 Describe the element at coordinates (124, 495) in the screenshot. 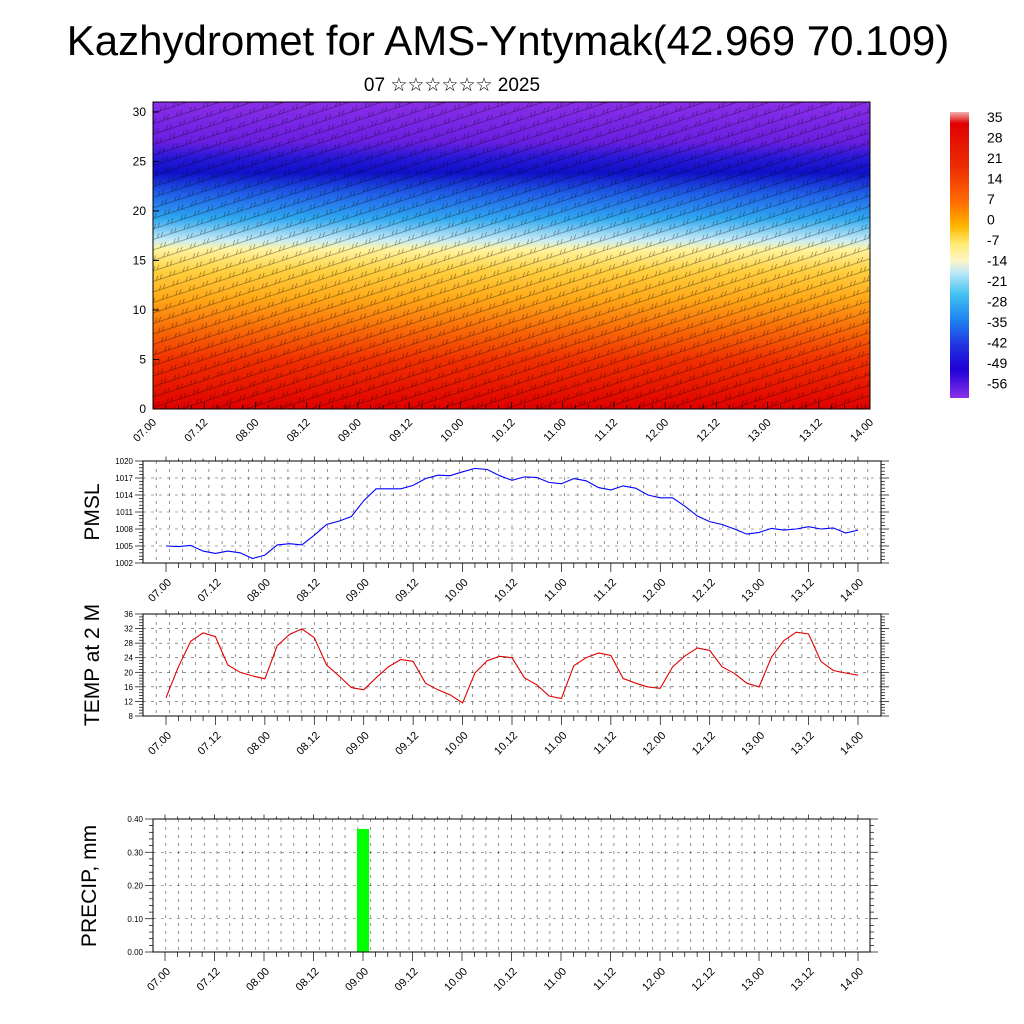

I see `ytick-label: 1014` at that location.